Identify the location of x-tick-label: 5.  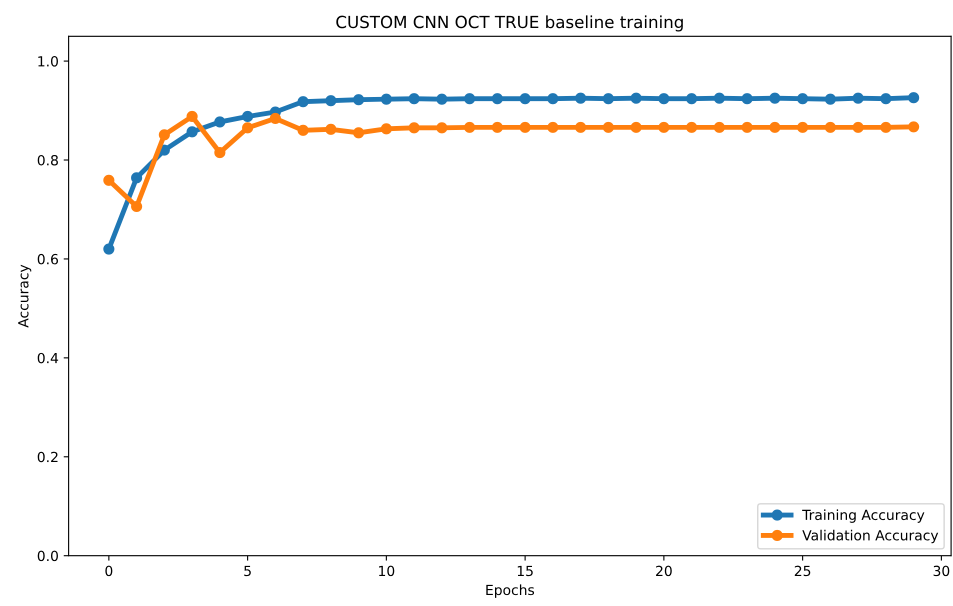
(247, 571).